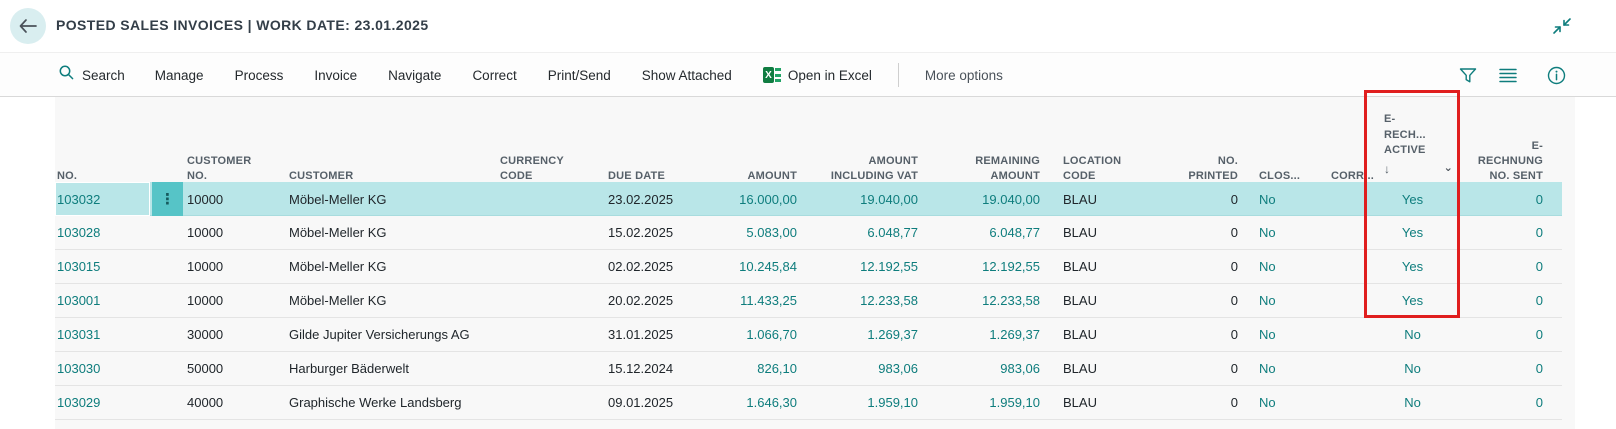 The image size is (1616, 429). What do you see at coordinates (892, 334) in the screenshot?
I see `amount-incl-vat-link: 1.269,37` at bounding box center [892, 334].